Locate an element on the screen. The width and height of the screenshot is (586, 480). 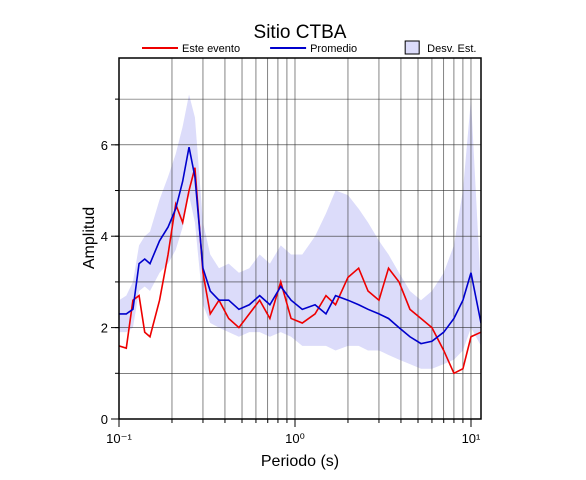
x-tick-label: 10⁻¹ is located at coordinates (119, 438).